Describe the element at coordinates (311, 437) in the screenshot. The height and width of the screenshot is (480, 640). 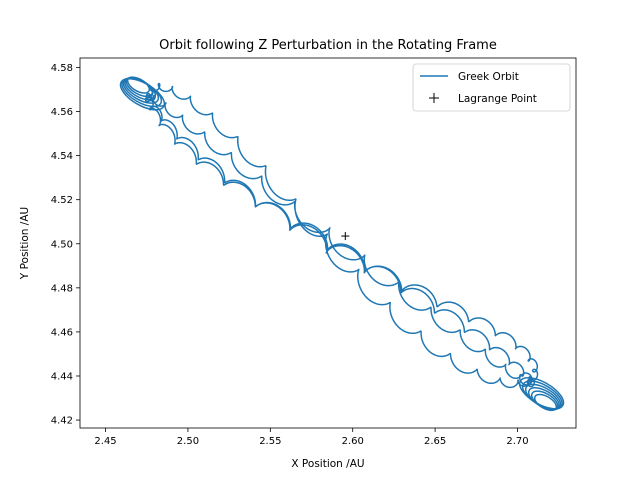
I see `x-axis-ticks: 2.45 2.50 2.55 2.60 2.65 2.70` at that location.